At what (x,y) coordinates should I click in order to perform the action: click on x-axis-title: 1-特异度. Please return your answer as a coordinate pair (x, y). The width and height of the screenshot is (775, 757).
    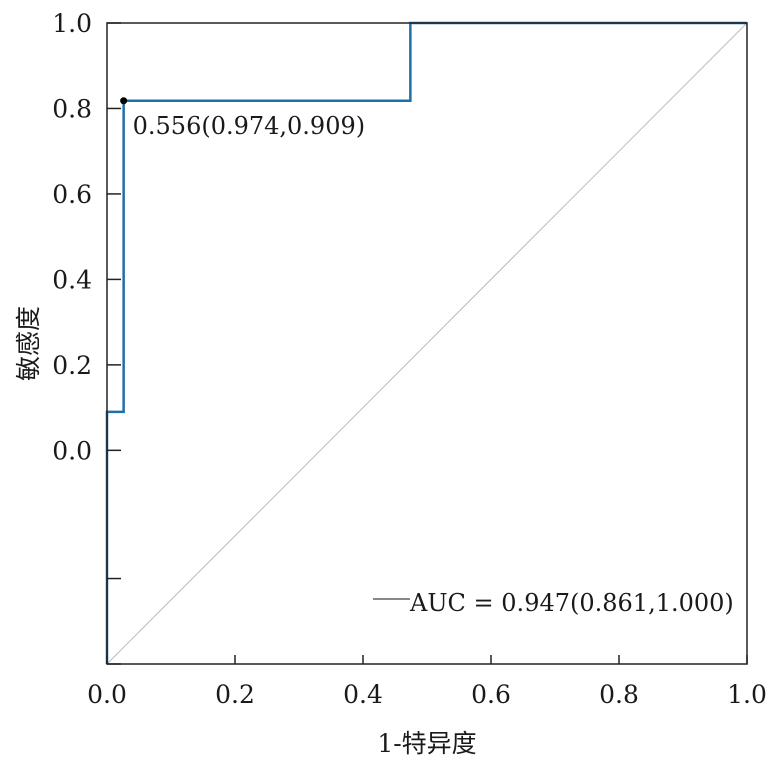
    Looking at the image, I should click on (426, 743).